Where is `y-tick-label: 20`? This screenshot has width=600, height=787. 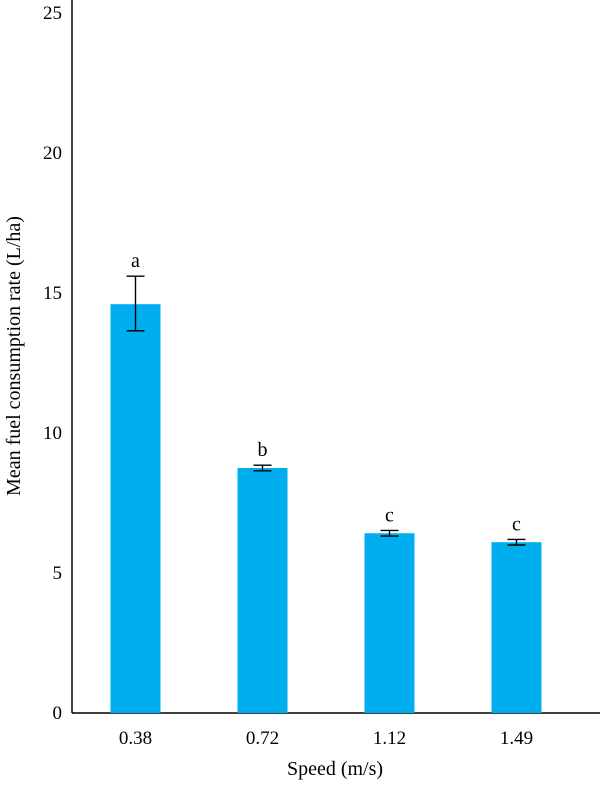 y-tick-label: 20 is located at coordinates (52, 153).